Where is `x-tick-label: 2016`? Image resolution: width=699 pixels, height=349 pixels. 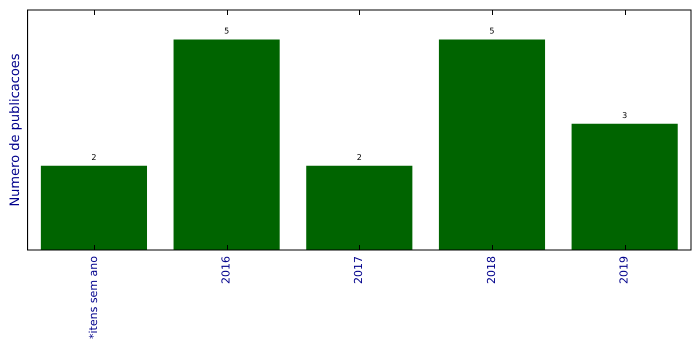 x-tick-label: 2016 is located at coordinates (225, 270).